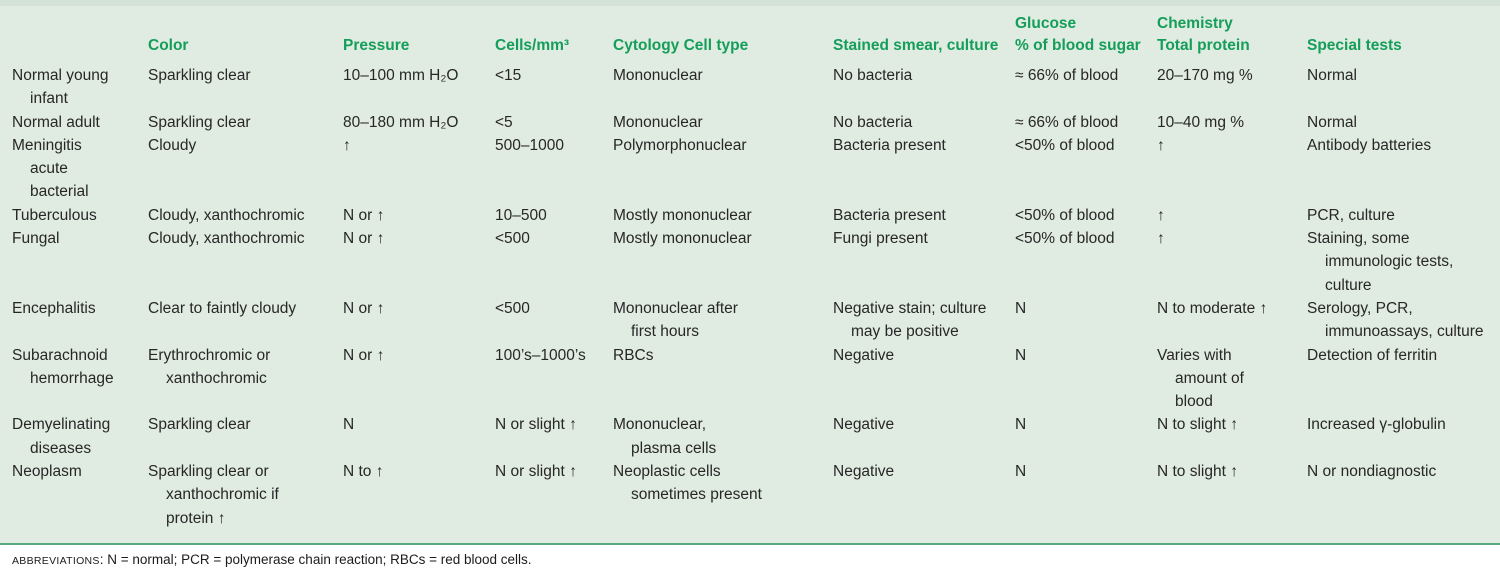 Image resolution: width=1500 pixels, height=569 pixels. What do you see at coordinates (665, 436) in the screenshot?
I see `cell-cytology: Mononuclear, plasma cells` at bounding box center [665, 436].